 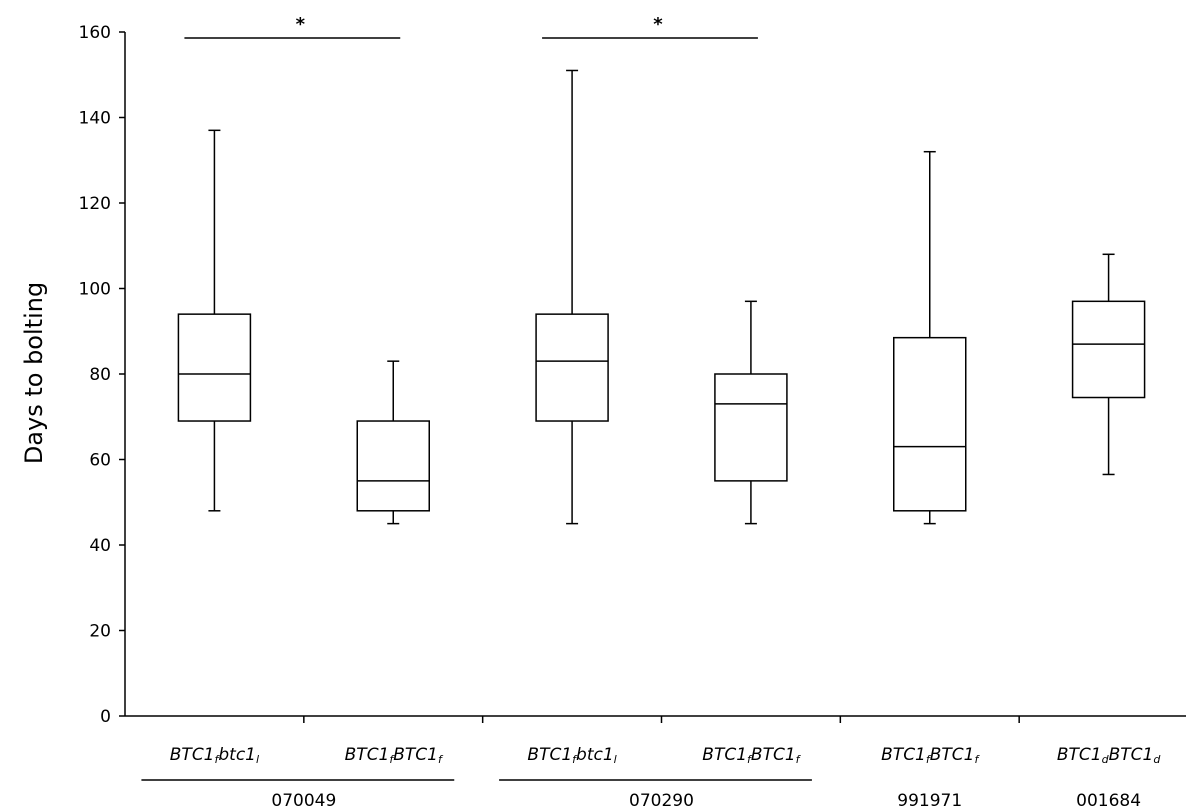 What do you see at coordinates (95, 33) in the screenshot?
I see `y-tick-label: 160` at bounding box center [95, 33].